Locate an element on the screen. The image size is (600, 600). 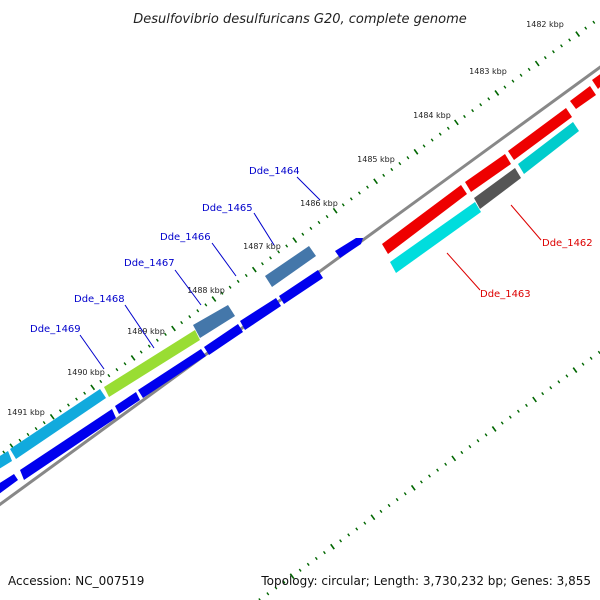
right-strand-genes is located at coordinates (491, 173).